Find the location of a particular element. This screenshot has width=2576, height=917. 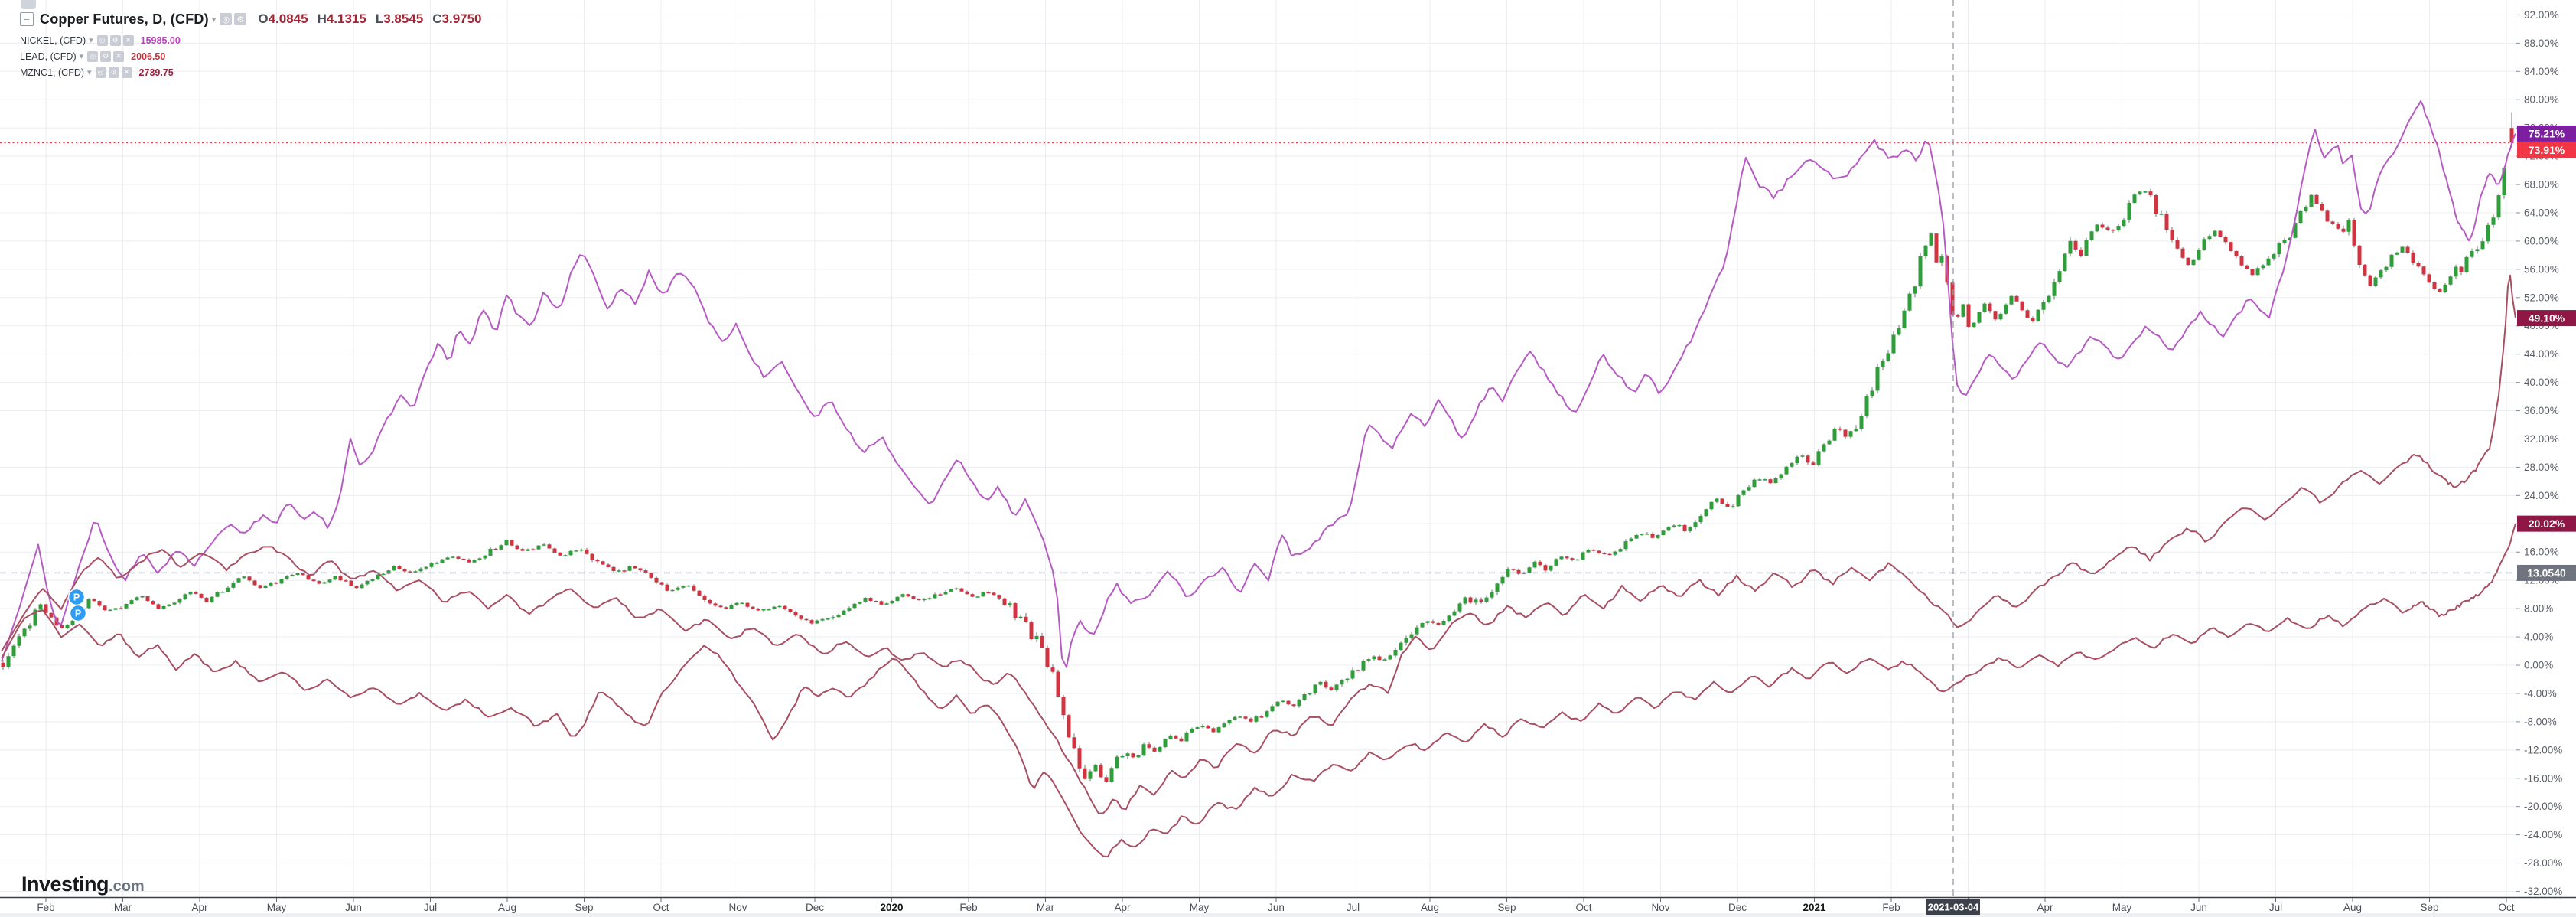

overlay-symbol: LEAD, (CFD) is located at coordinates (49, 57).